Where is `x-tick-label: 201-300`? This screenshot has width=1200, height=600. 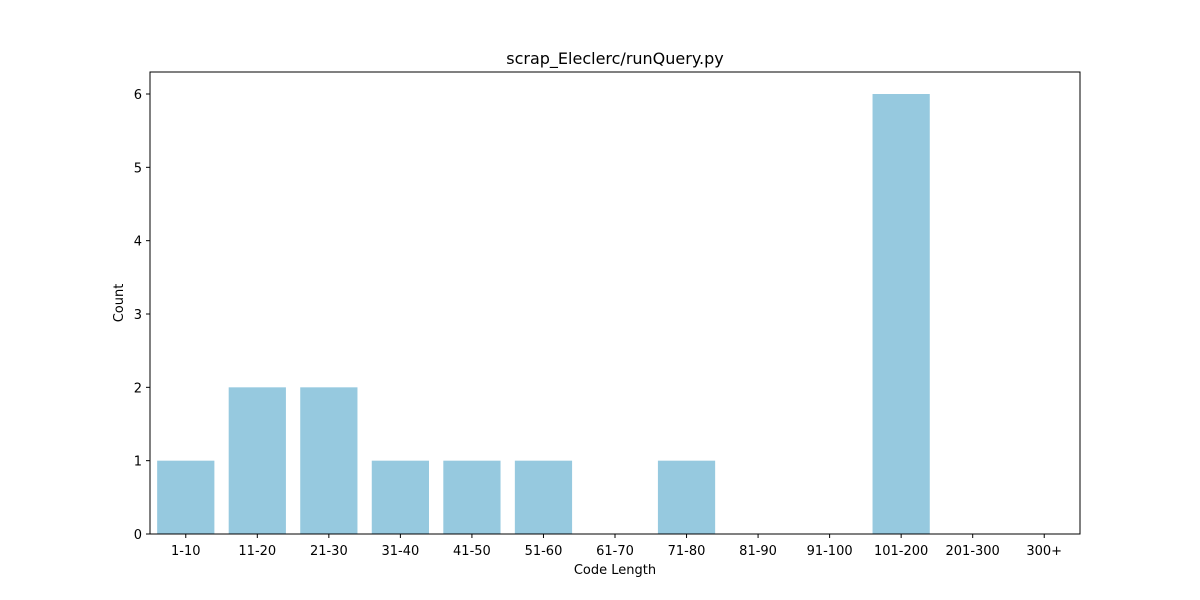
x-tick-label: 201-300 is located at coordinates (973, 551).